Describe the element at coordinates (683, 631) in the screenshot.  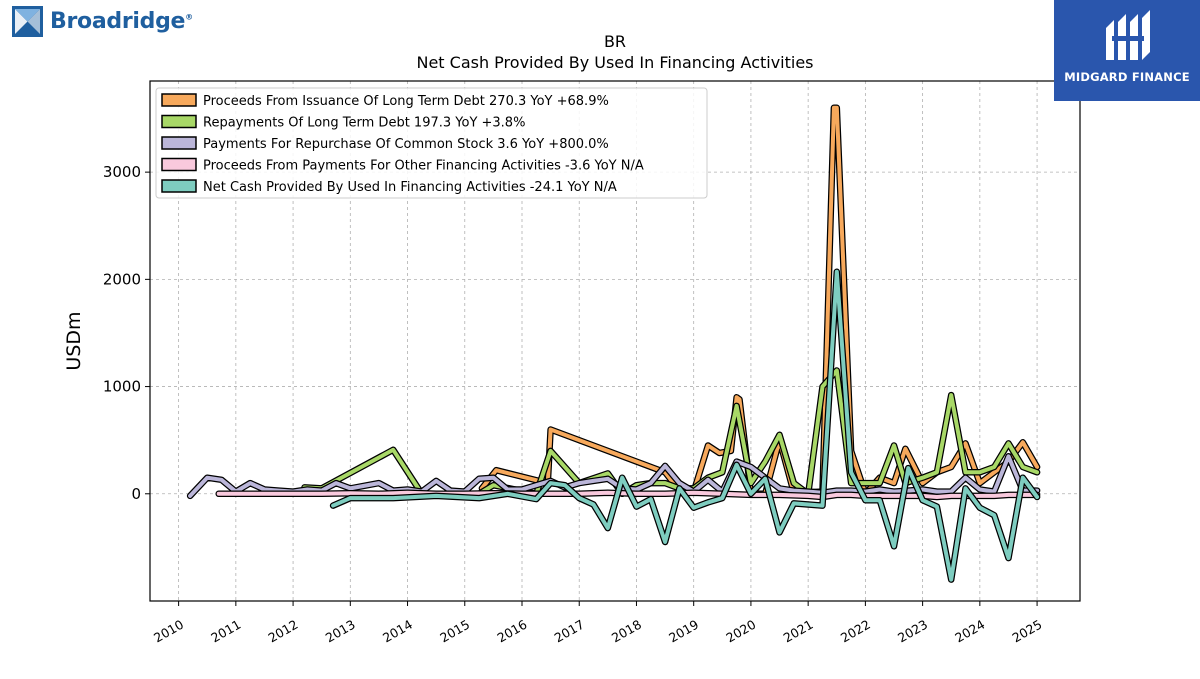
I see `x-tick-label: 2019` at that location.